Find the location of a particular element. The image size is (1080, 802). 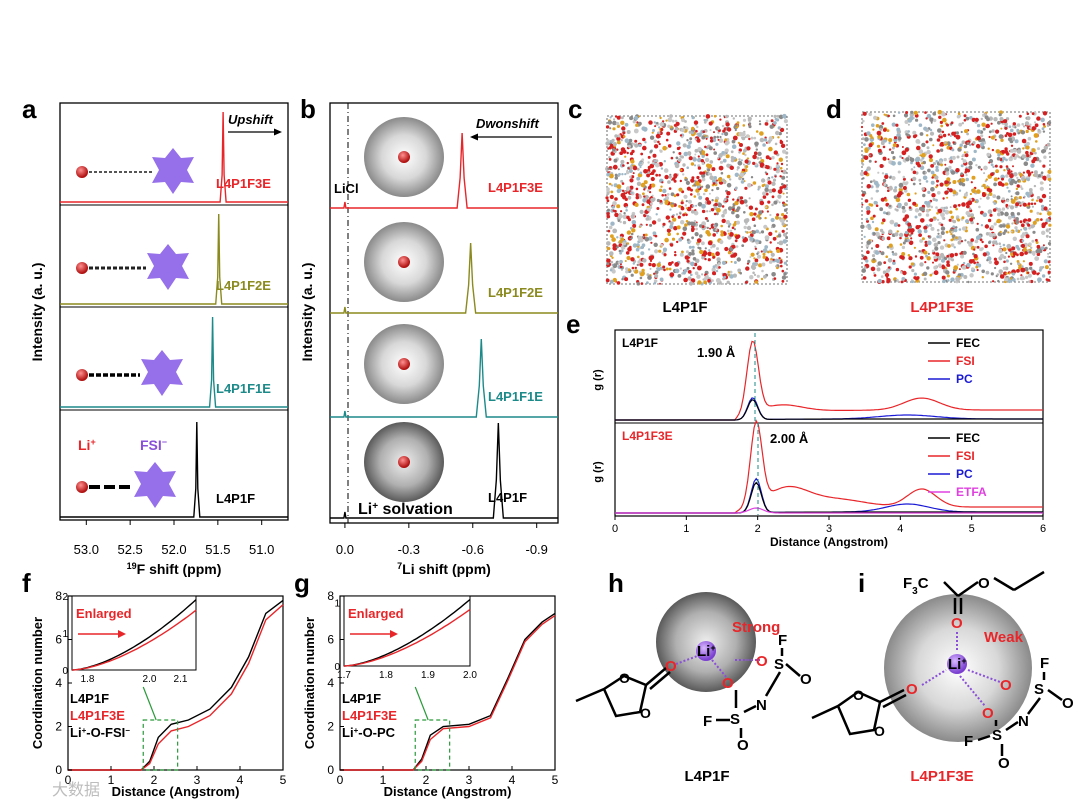

panel-b-x-ticks: 0.0 -0.3 -0.6 -0.9 is located at coordinates (442, 540).